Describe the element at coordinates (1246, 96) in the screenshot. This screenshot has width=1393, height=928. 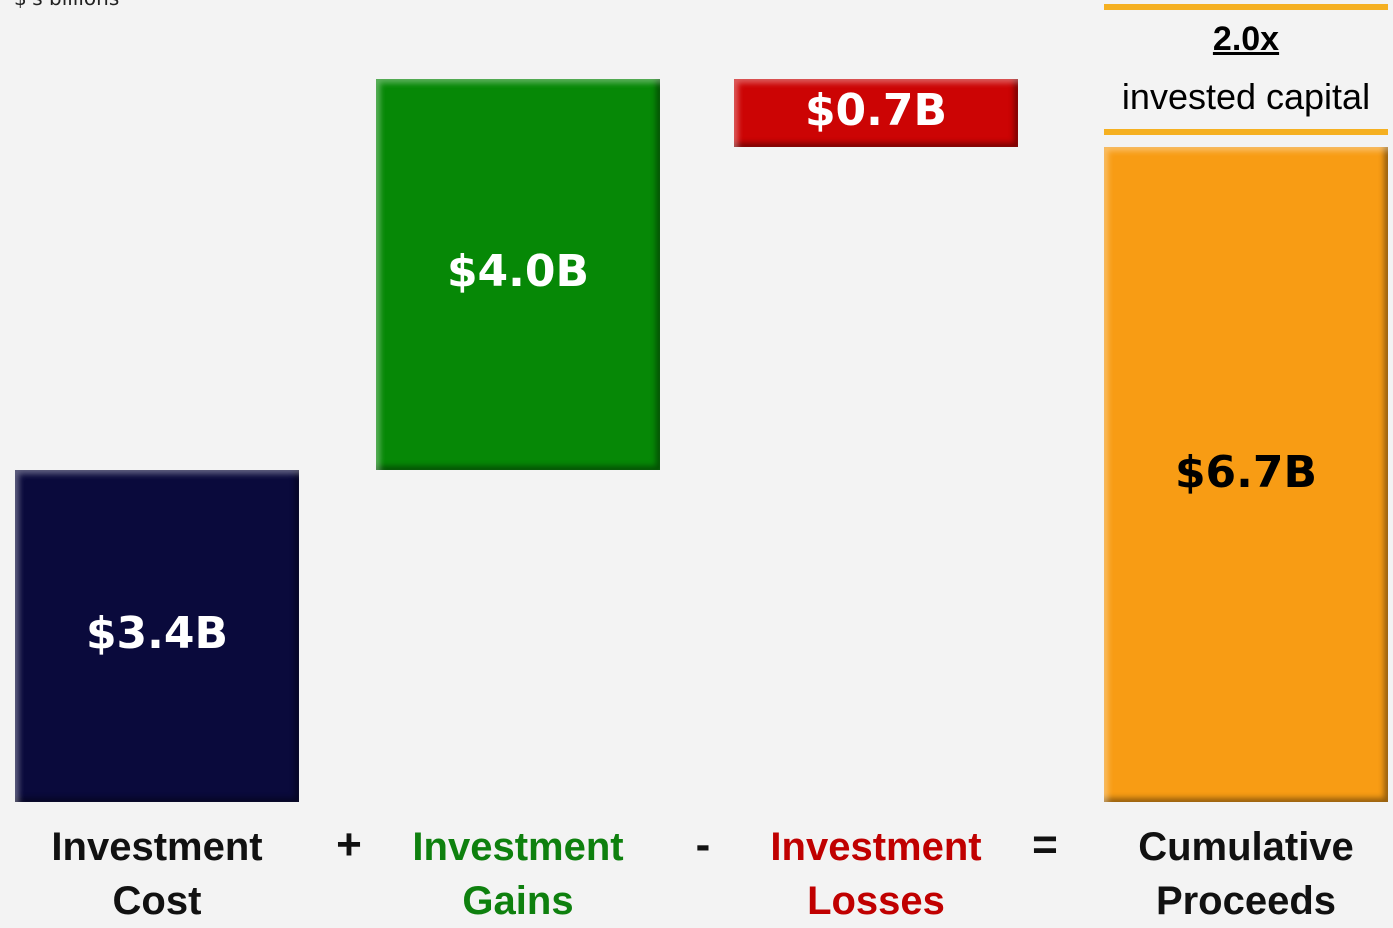
I see `annotation-text: invested capital` at that location.